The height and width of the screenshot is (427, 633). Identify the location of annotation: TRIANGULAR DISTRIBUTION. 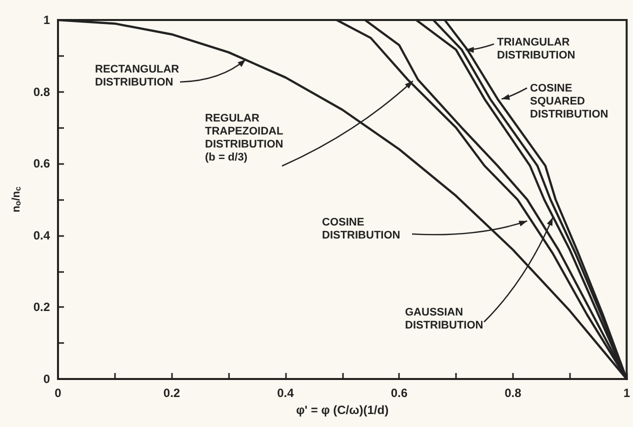
(536, 49).